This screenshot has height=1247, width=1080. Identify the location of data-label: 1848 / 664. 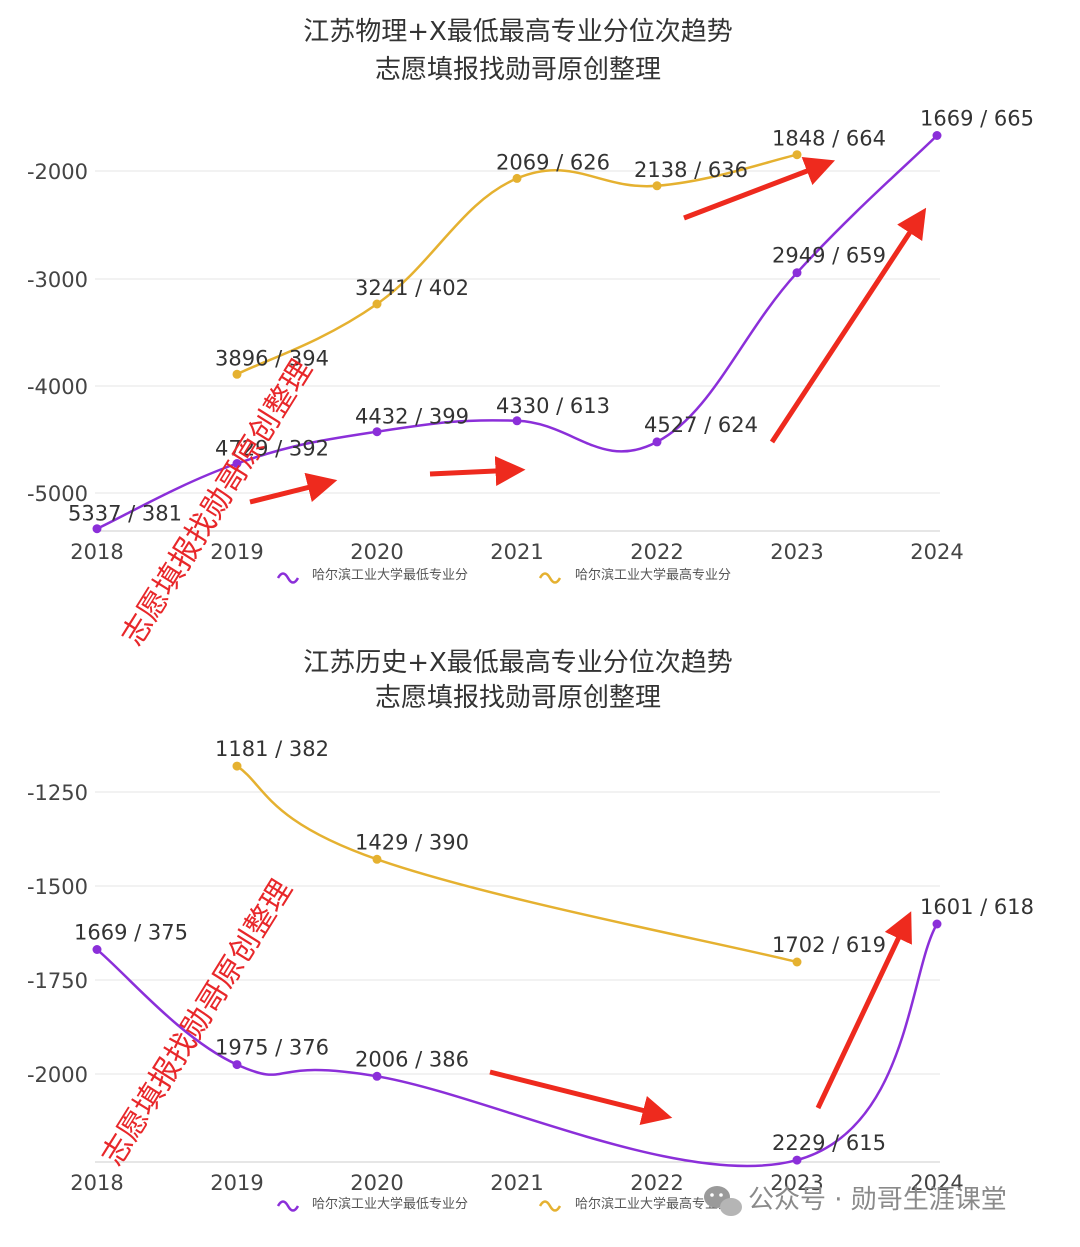
(829, 139).